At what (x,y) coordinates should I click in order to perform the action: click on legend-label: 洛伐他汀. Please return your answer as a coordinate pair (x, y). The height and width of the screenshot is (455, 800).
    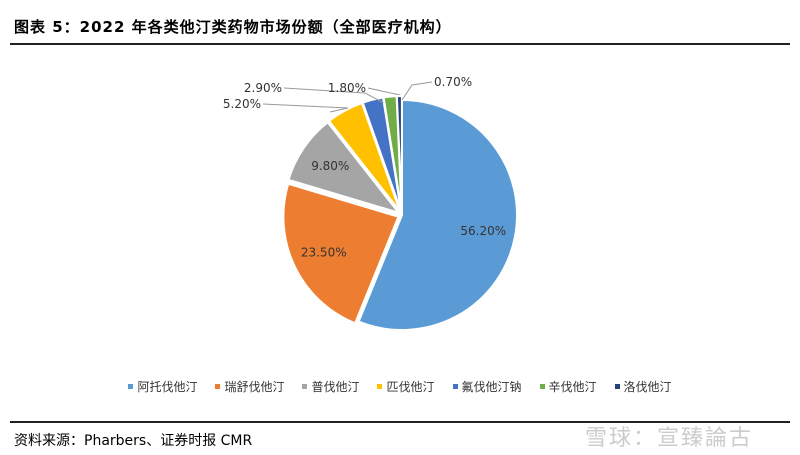
    Looking at the image, I should click on (647, 387).